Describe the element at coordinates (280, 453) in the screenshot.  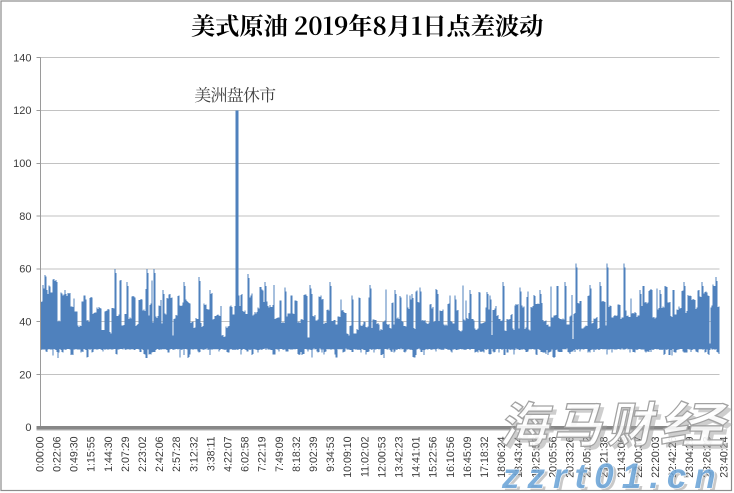
I see `svg-text: 7:49:09` at that location.